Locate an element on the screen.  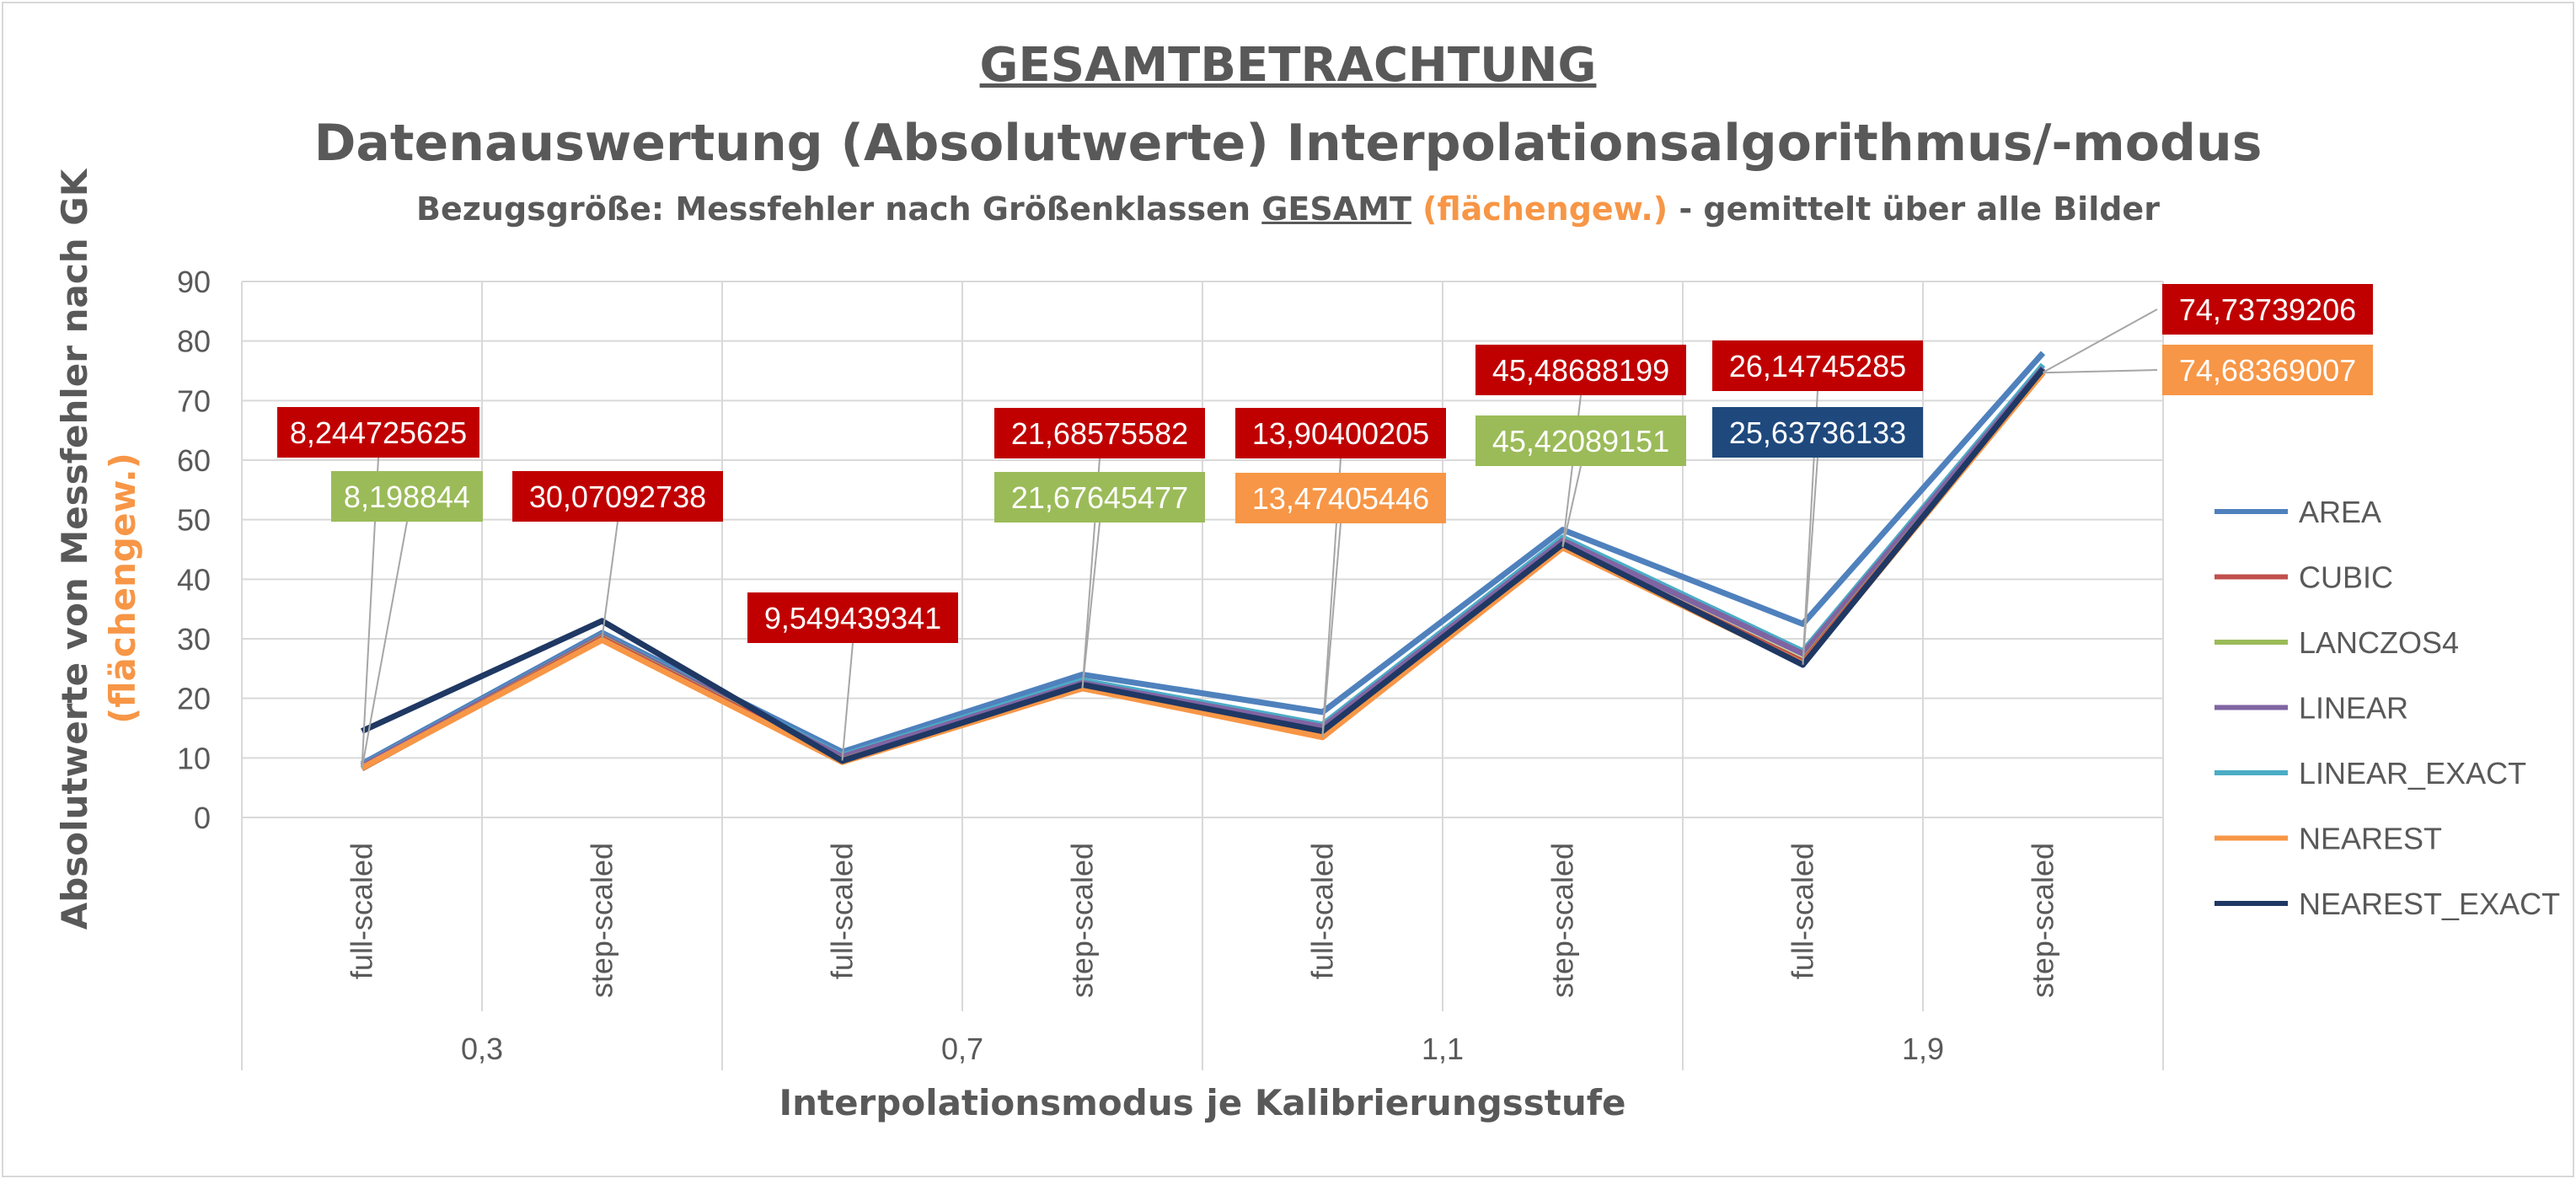
data-label: 21,68575582 is located at coordinates (1099, 433).